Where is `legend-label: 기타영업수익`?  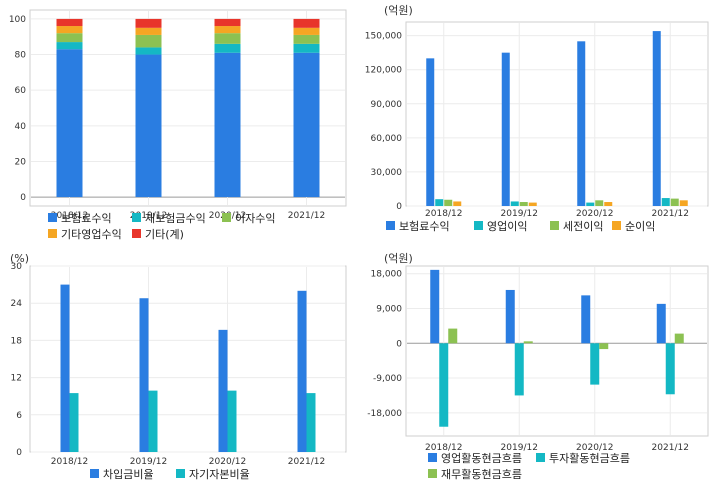
legend-label: 기타영업수익 is located at coordinates (91, 234).